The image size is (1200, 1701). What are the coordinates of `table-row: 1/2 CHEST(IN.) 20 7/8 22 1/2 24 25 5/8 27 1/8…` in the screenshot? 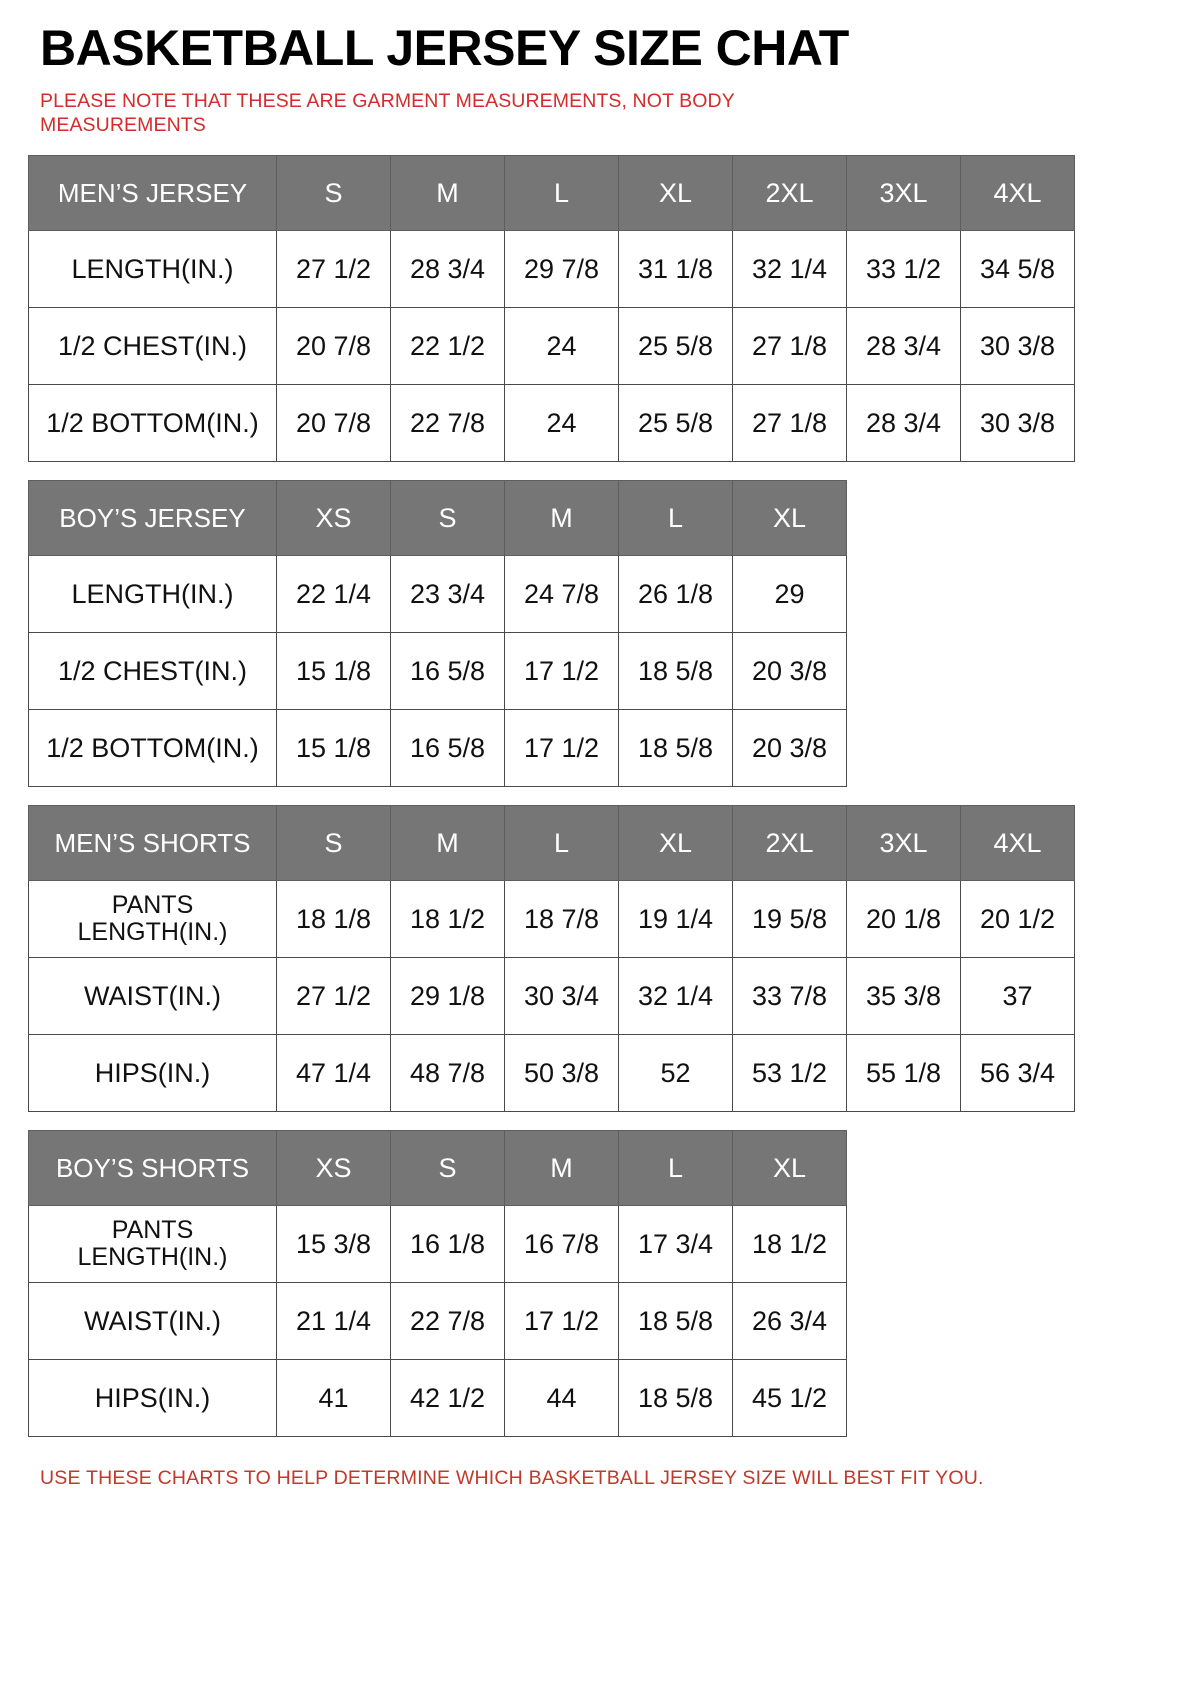 It's located at (551, 346).